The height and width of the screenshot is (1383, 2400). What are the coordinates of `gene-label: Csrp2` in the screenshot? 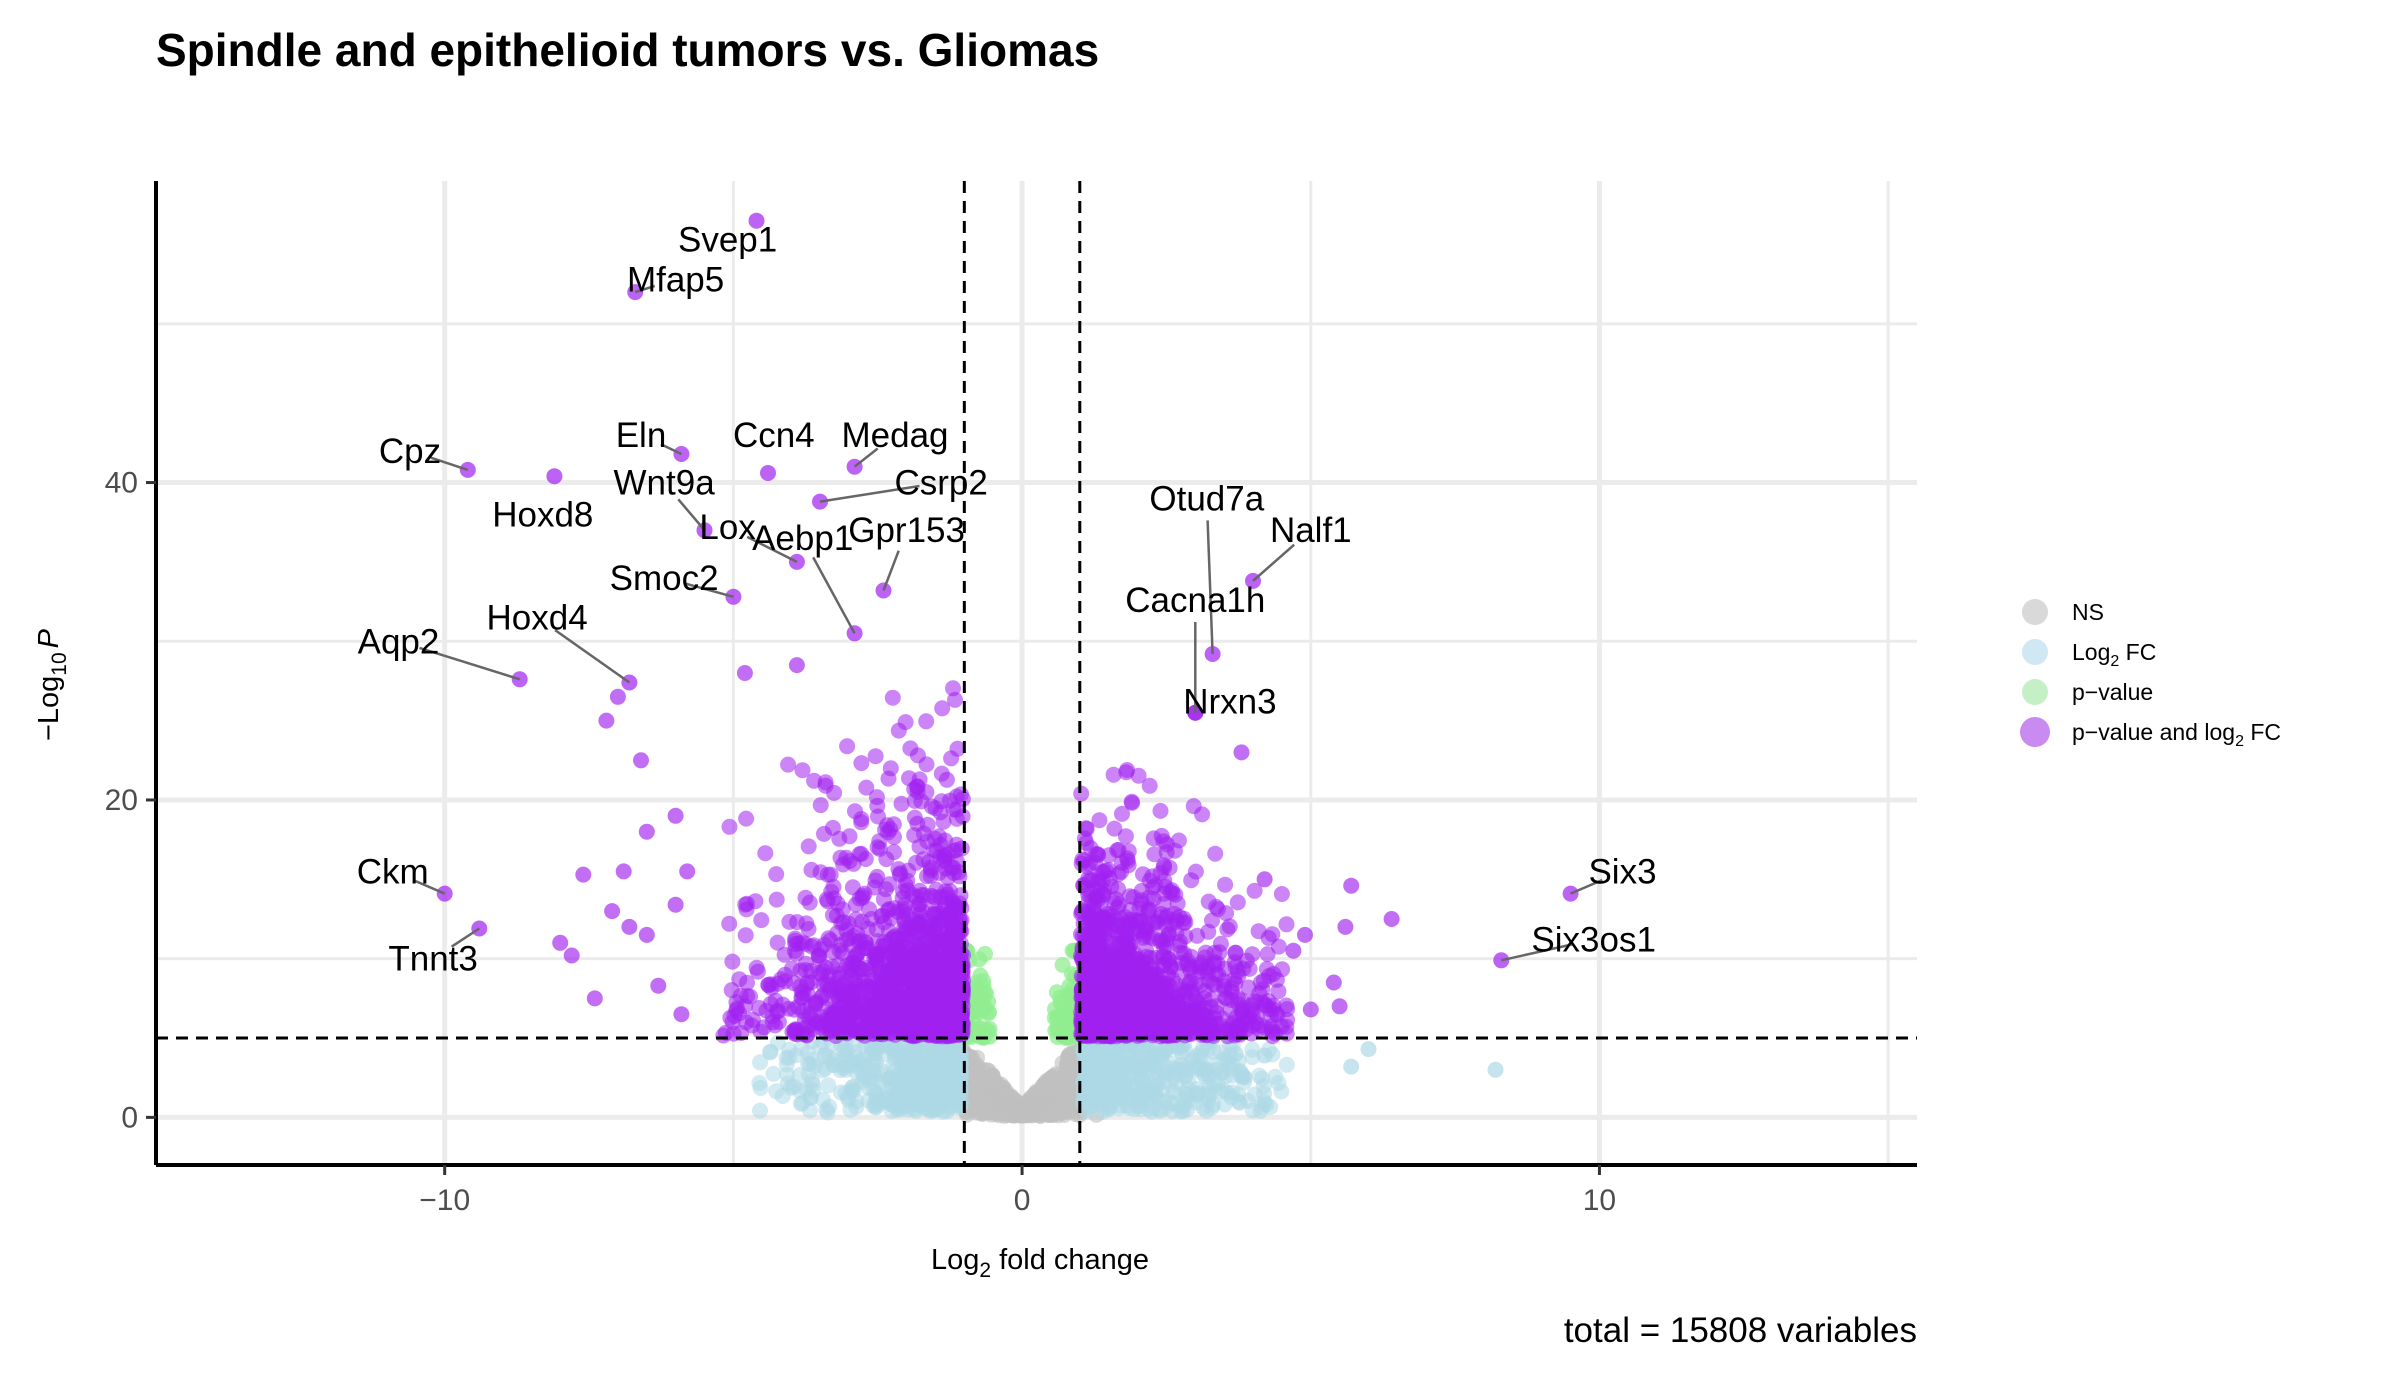 It's located at (941, 483).